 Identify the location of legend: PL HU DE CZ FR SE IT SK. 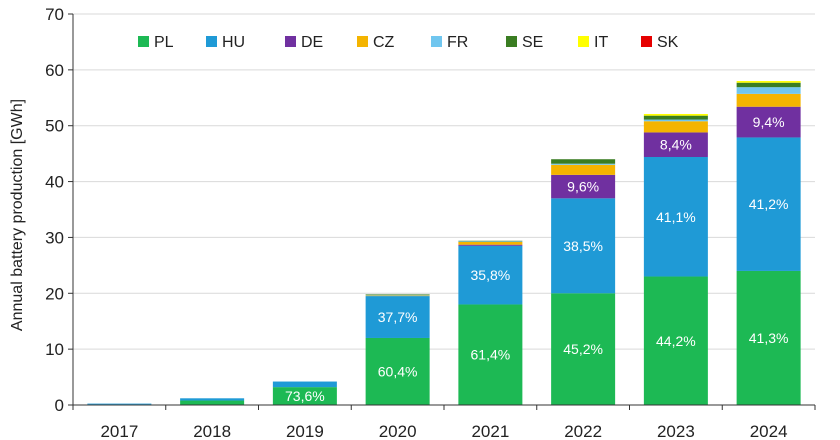
(408, 42).